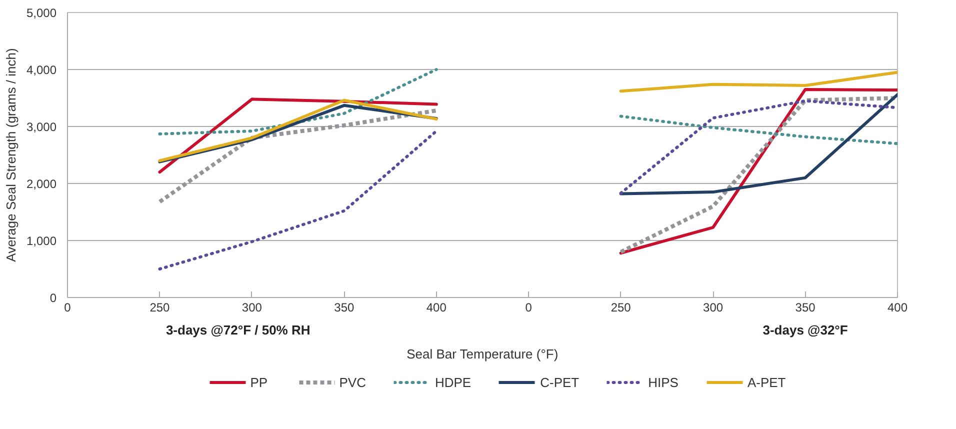  Describe the element at coordinates (41, 13) in the screenshot. I see `y-tick-label: 5,000` at that location.